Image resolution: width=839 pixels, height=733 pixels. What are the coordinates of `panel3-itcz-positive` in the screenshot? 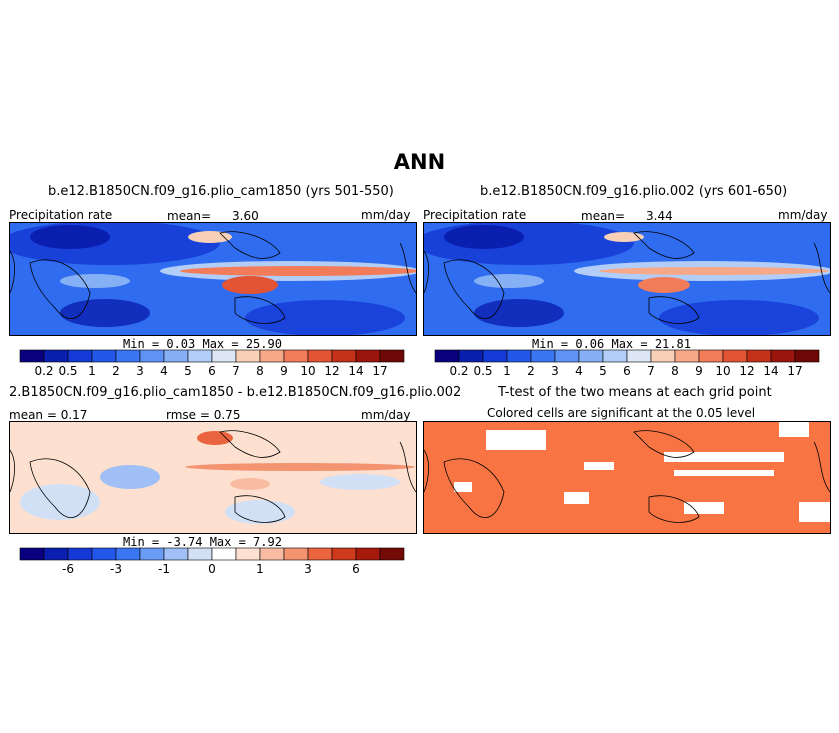 It's located at (300, 467).